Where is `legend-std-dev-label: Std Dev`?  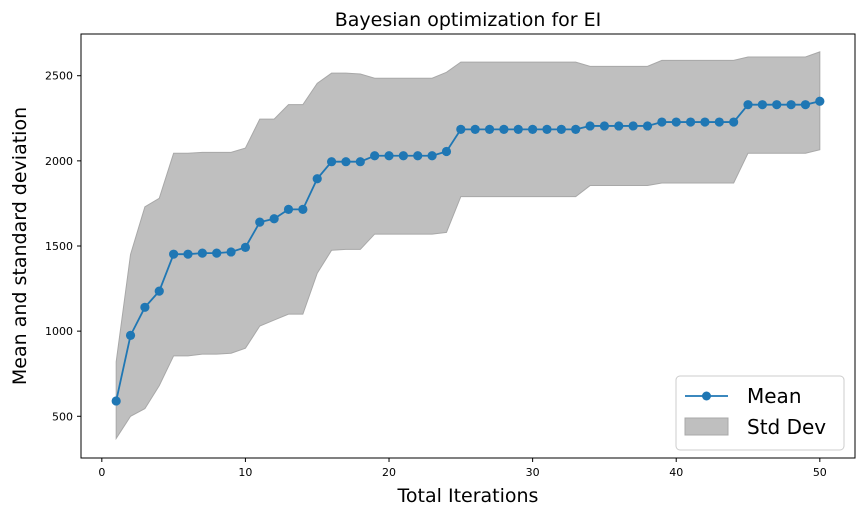
legend-std-dev-label: Std Dev is located at coordinates (786, 427).